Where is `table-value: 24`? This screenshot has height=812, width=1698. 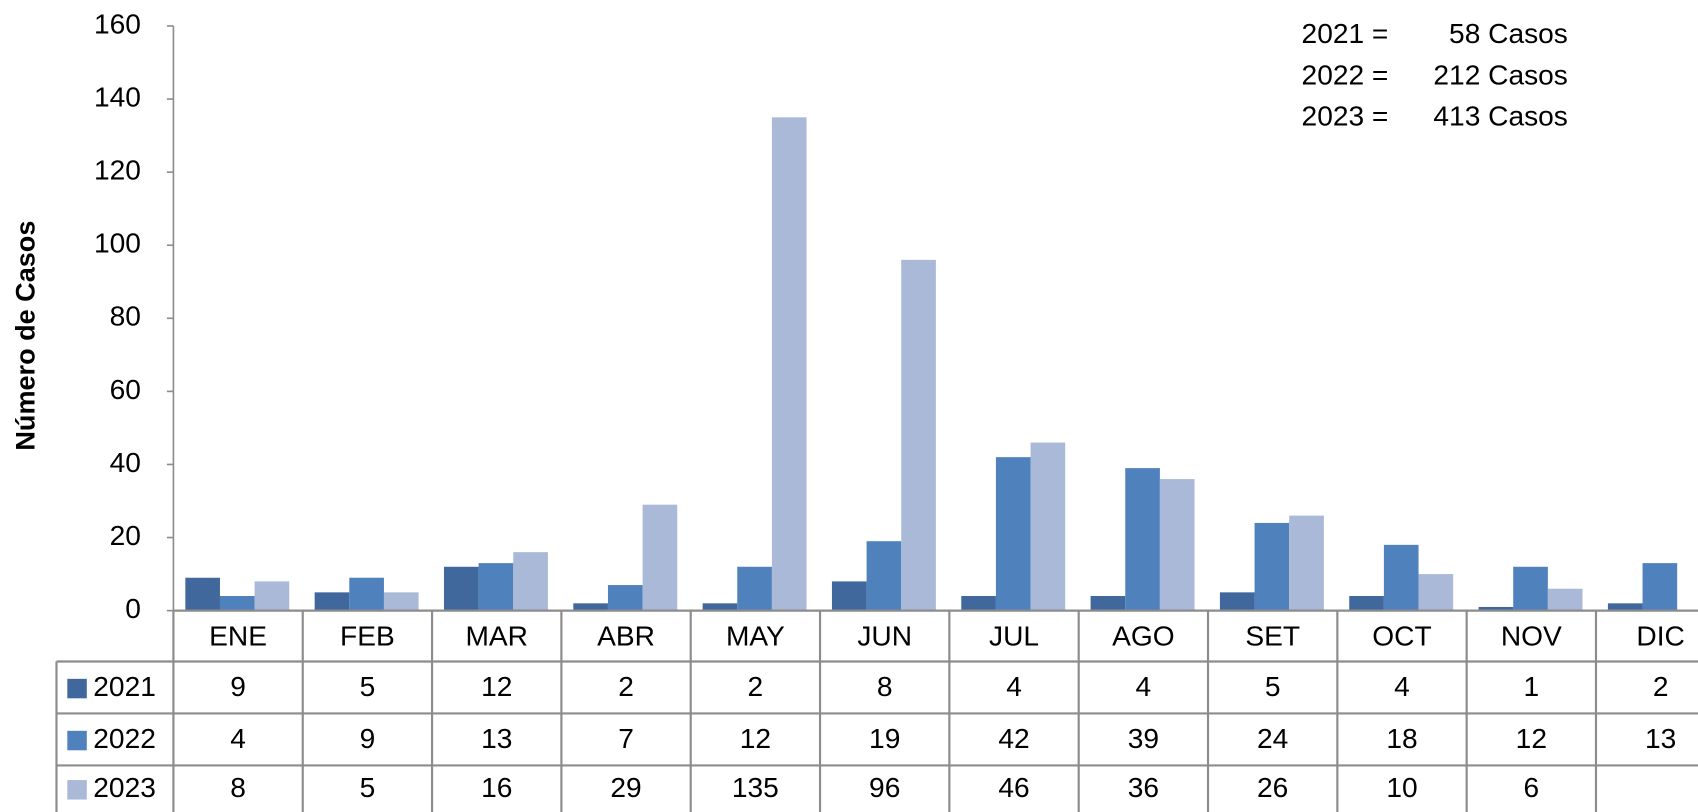 table-value: 24 is located at coordinates (1272, 738).